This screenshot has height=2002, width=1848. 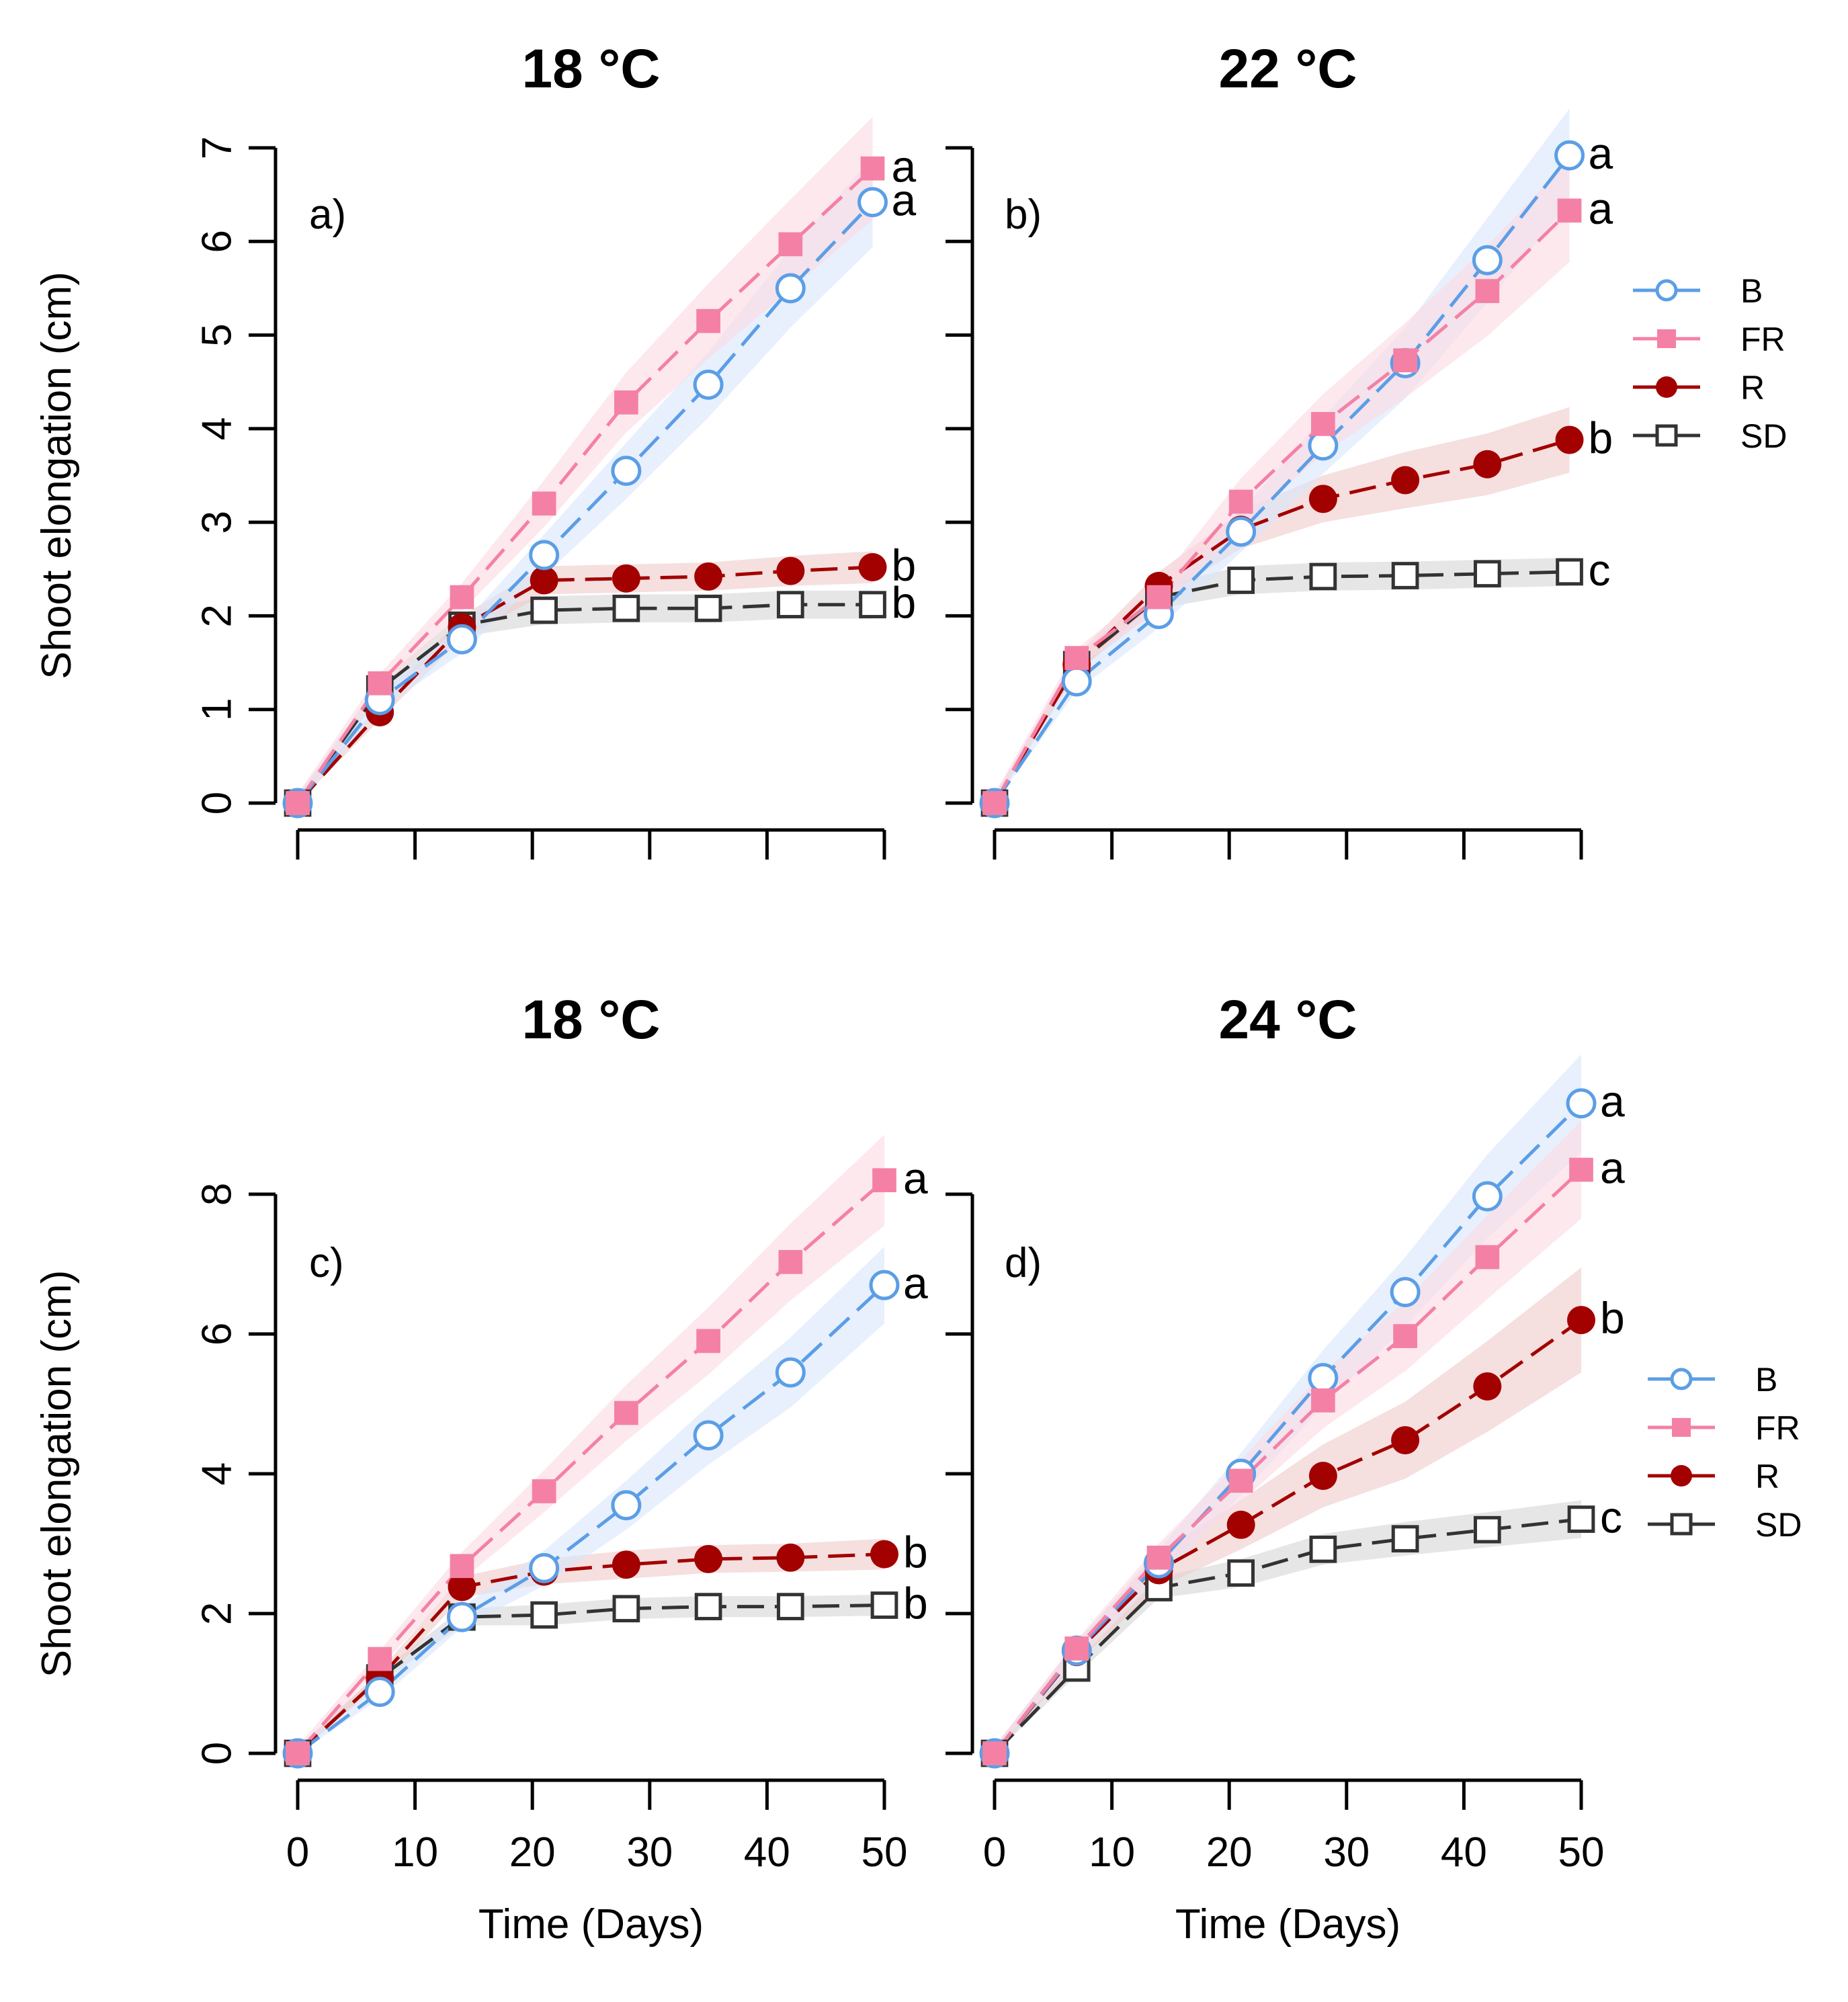 What do you see at coordinates (1752, 291) in the screenshot?
I see `legend-label-b: B` at bounding box center [1752, 291].